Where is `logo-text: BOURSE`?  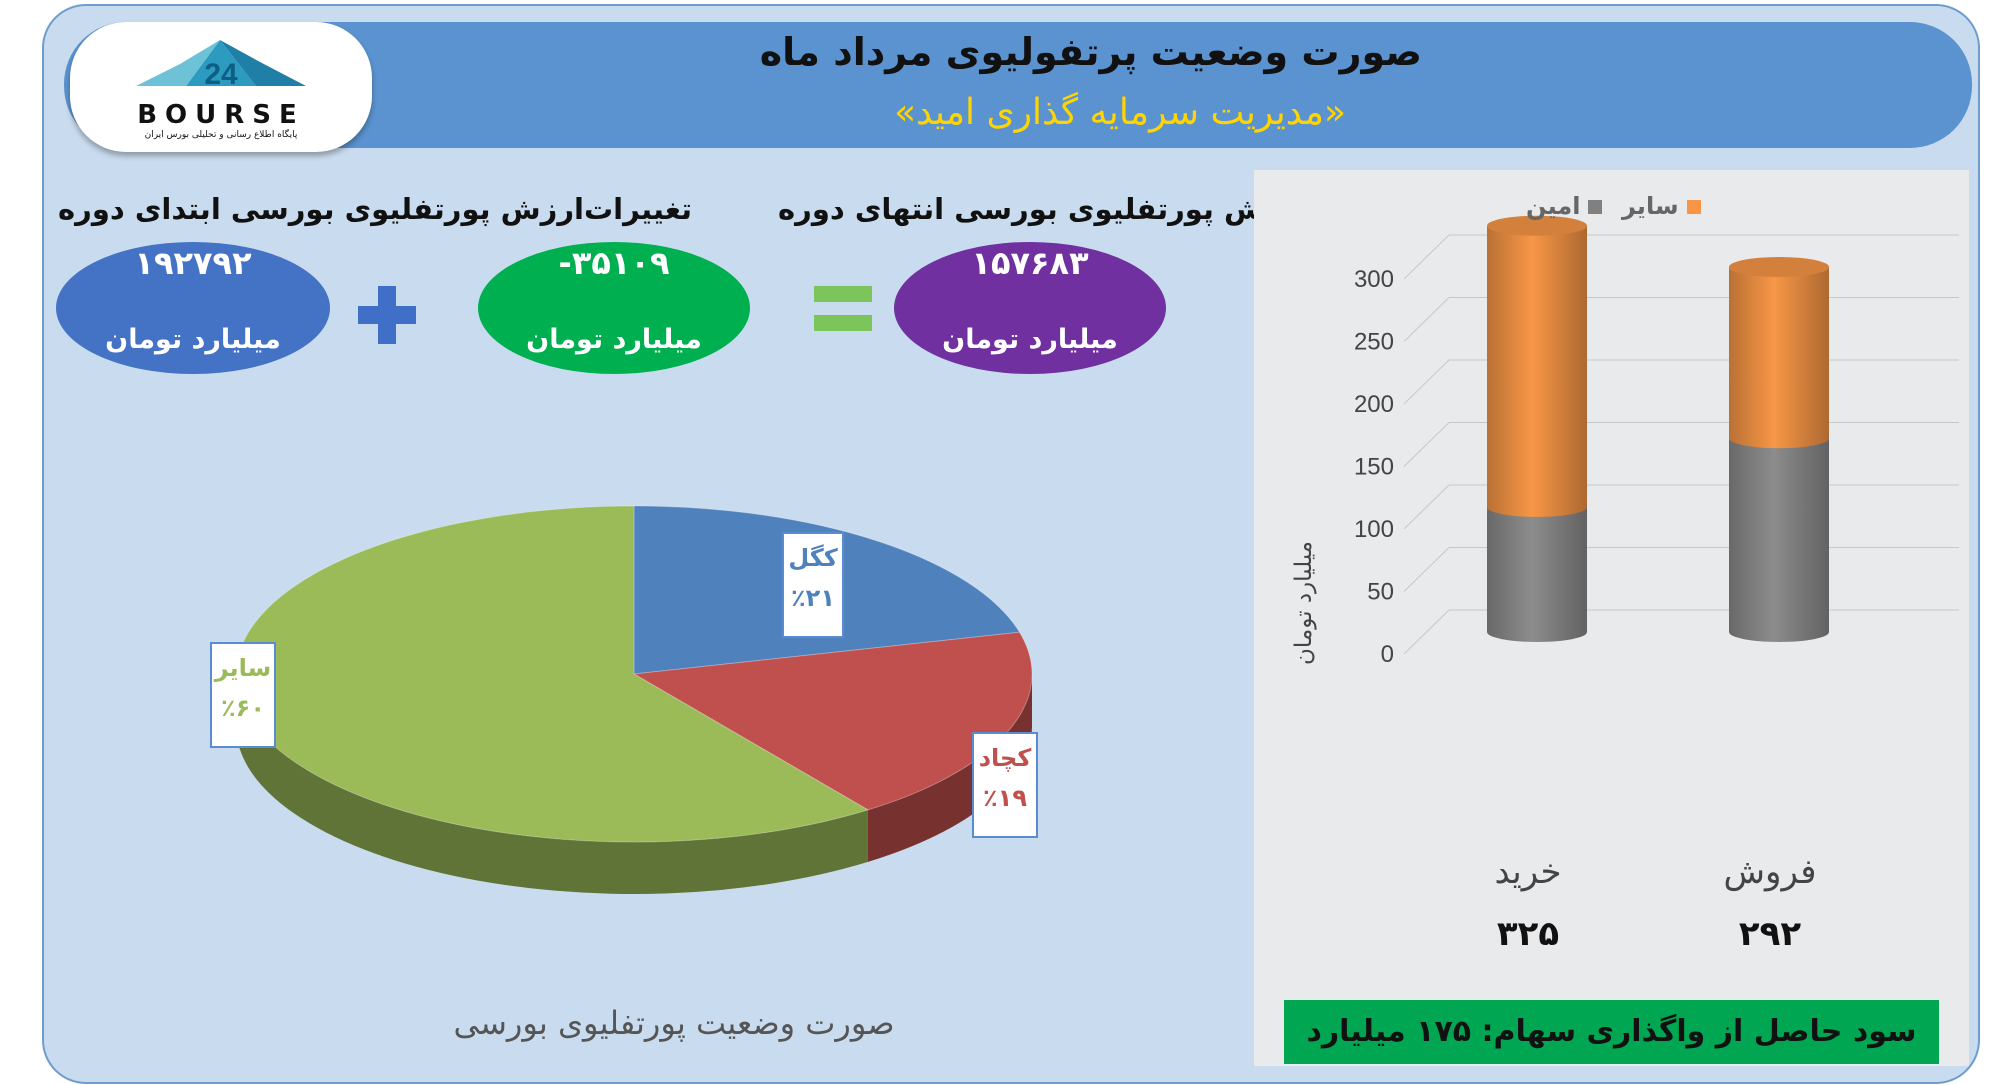
logo-text: BOURSE is located at coordinates (221, 115).